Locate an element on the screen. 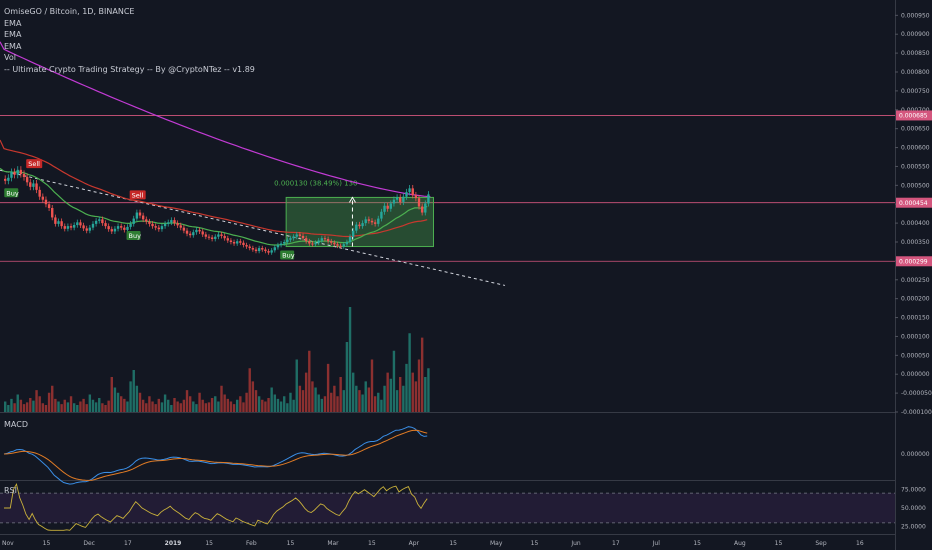 This screenshot has height=550, width=932. trendline is located at coordinates (253, 227).